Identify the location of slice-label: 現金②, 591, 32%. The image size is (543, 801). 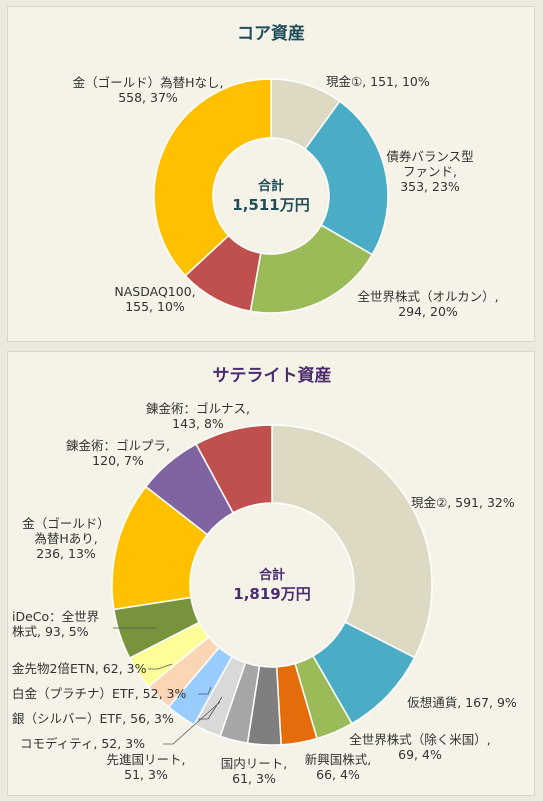
(463, 502).